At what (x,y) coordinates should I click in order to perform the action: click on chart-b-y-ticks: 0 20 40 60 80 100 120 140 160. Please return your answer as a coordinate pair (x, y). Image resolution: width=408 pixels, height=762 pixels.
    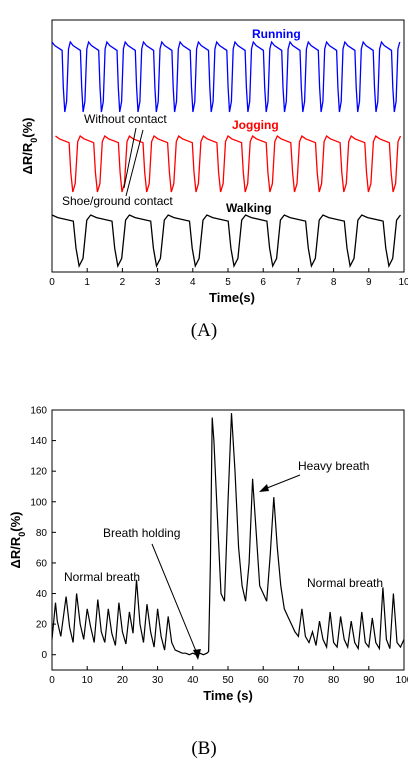
    Looking at the image, I should click on (43, 533).